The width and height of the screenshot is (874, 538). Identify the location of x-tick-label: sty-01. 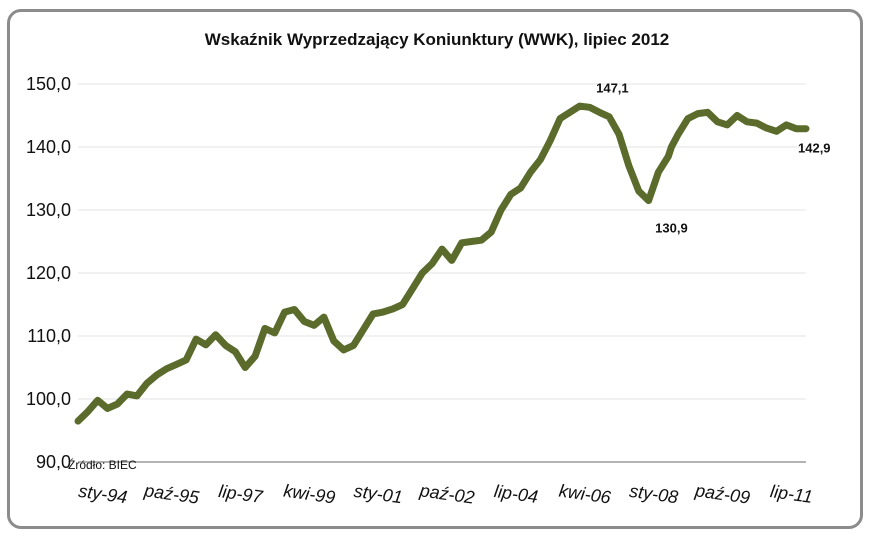
(378, 494).